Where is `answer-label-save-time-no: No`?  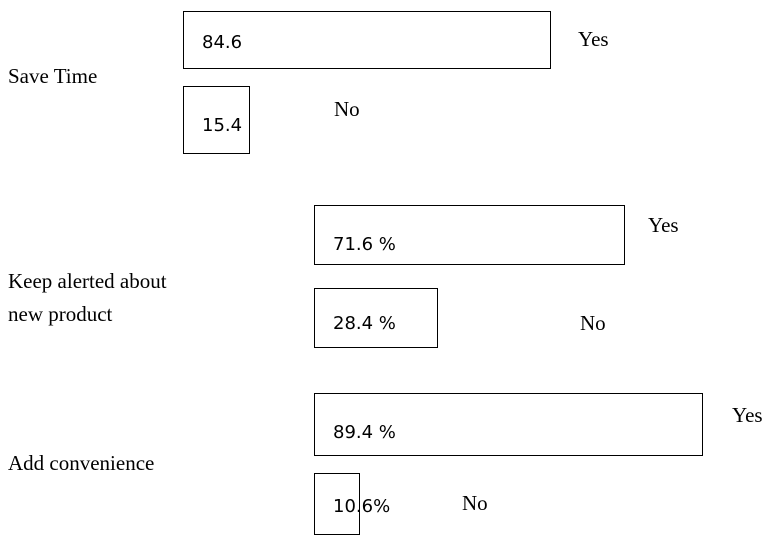 answer-label-save-time-no: No is located at coordinates (347, 109).